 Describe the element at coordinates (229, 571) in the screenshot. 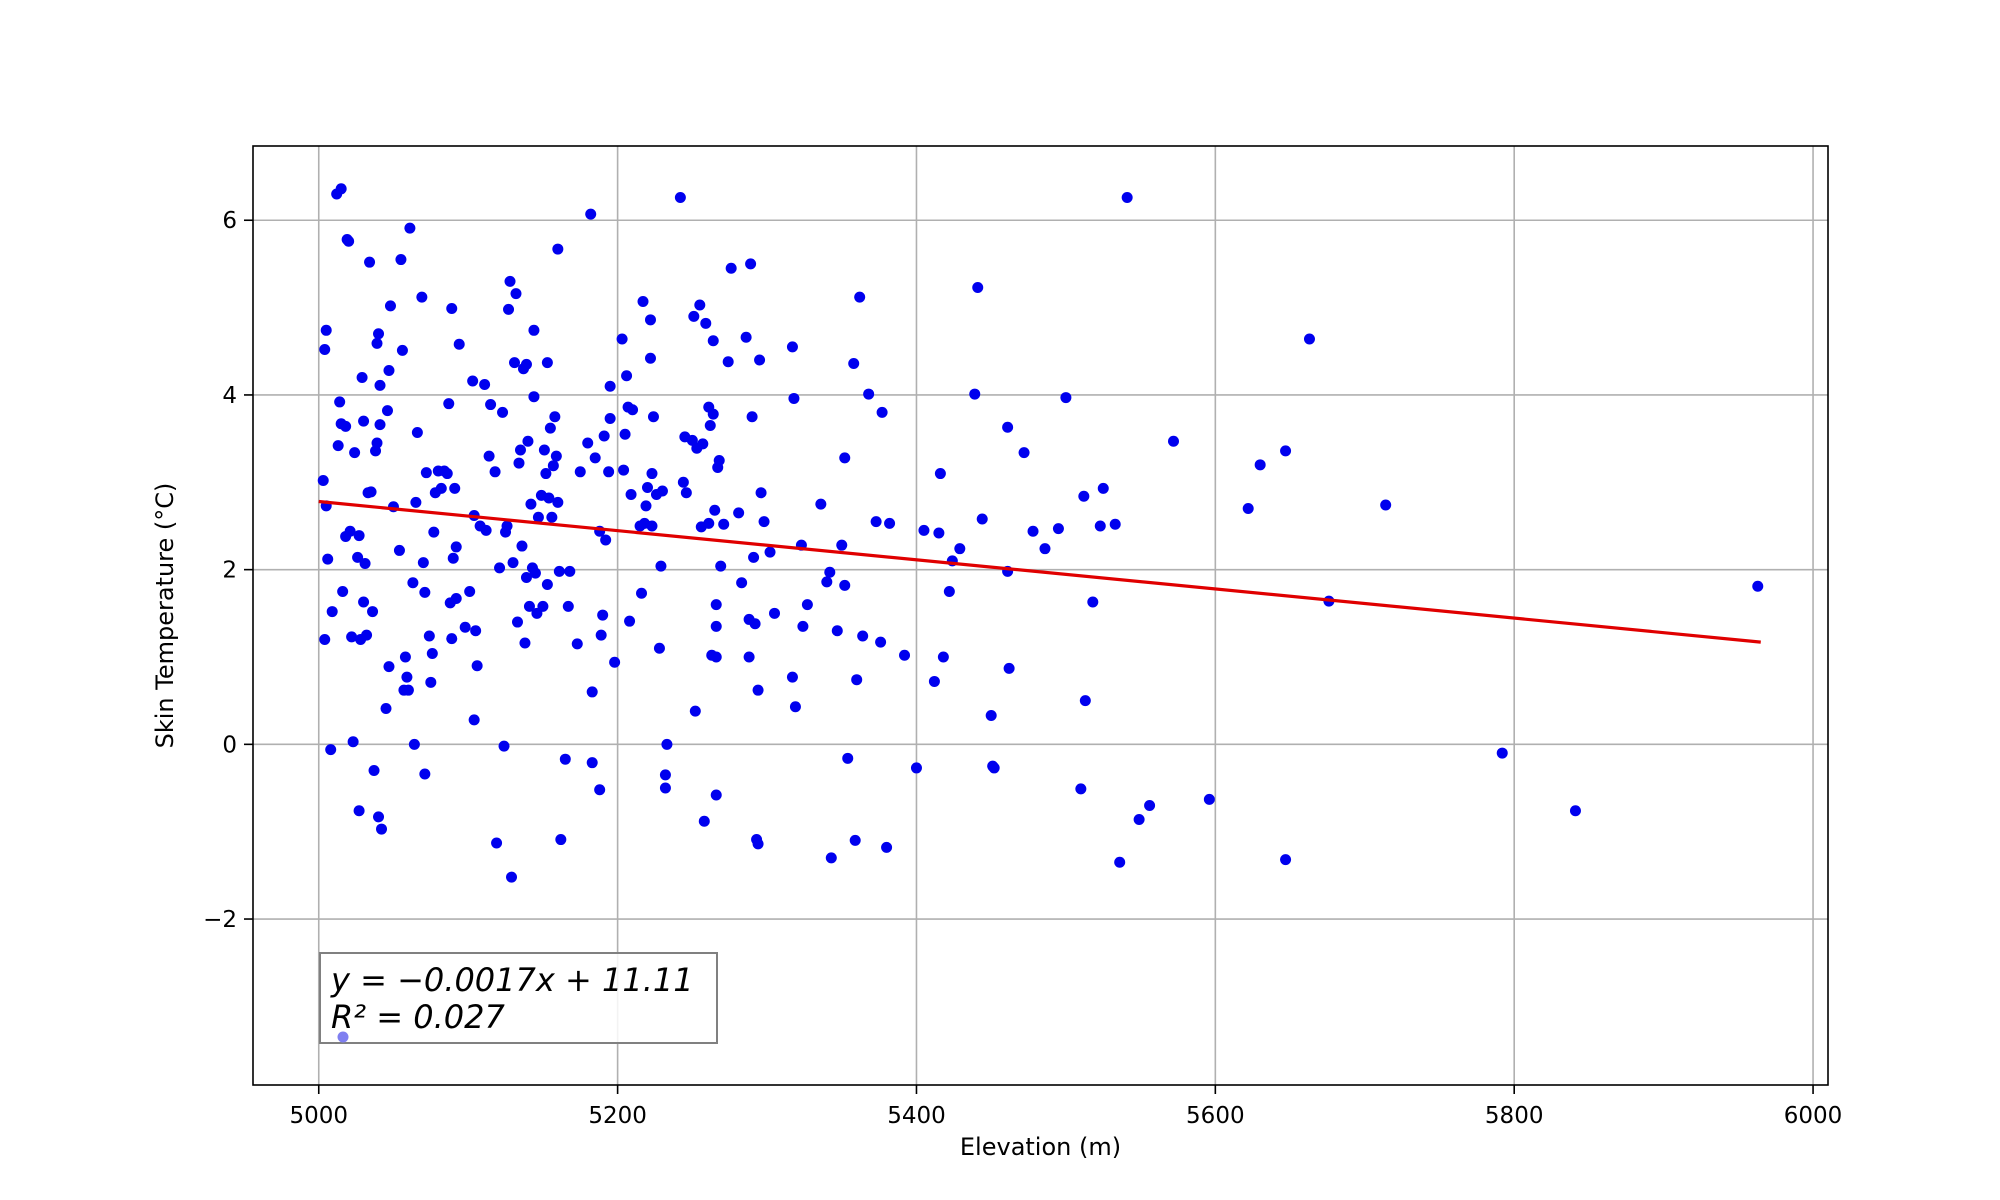

I see `y-tick-label: 2` at that location.